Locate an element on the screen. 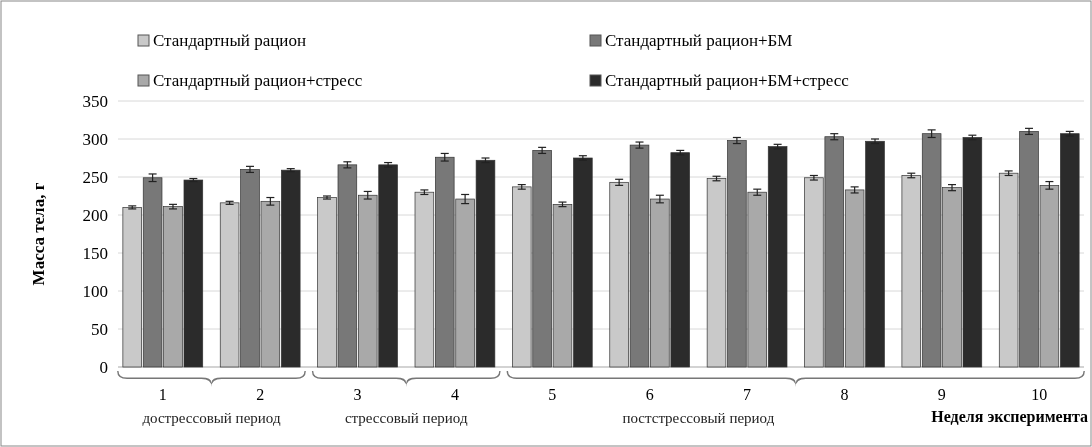 The height and width of the screenshot is (447, 1092). y-tick-label: 0 is located at coordinates (103, 367).